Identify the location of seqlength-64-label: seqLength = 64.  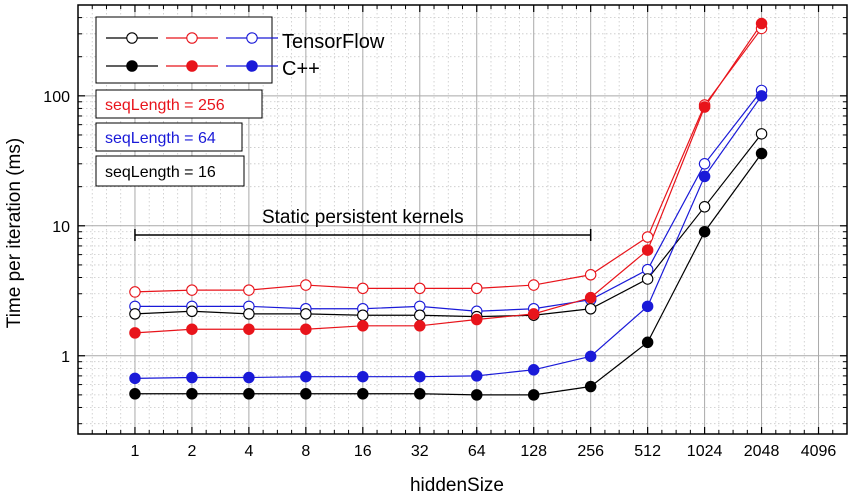
(160, 138).